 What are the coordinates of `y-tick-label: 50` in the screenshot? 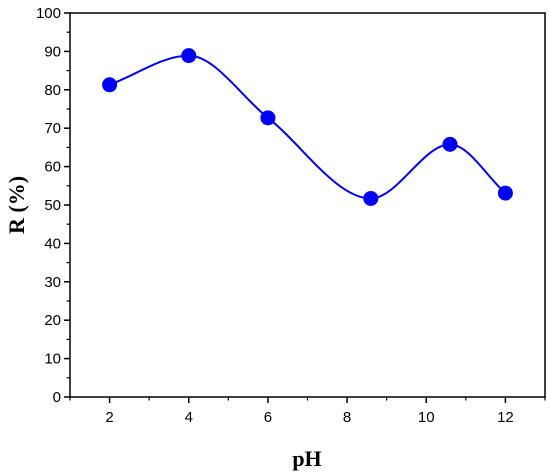 It's located at (52, 205).